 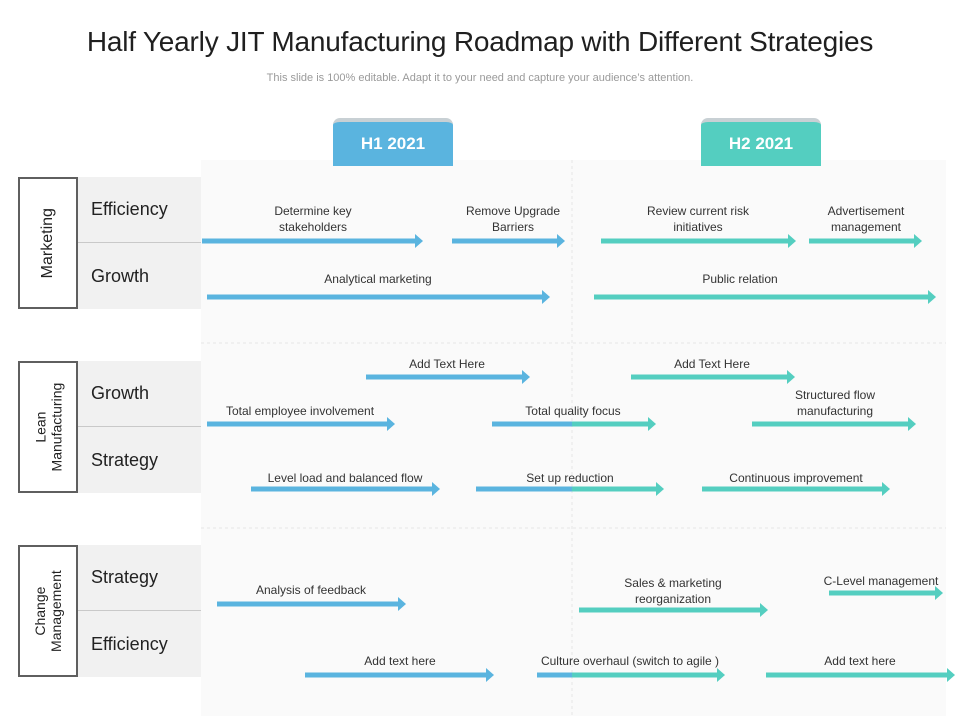 I want to click on item-label: Analytical marketing, so click(x=378, y=279).